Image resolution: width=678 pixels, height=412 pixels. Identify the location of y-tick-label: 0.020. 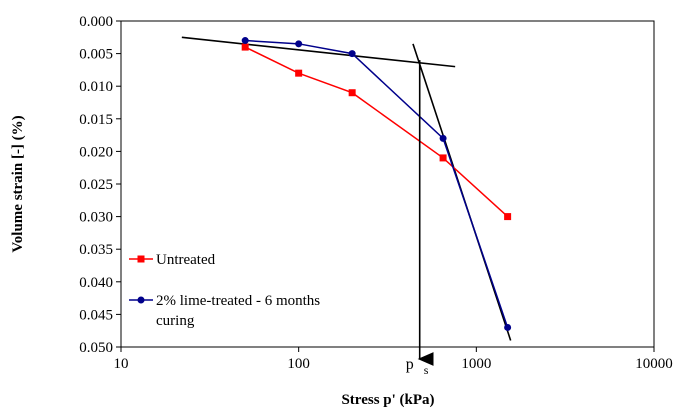
(96, 152).